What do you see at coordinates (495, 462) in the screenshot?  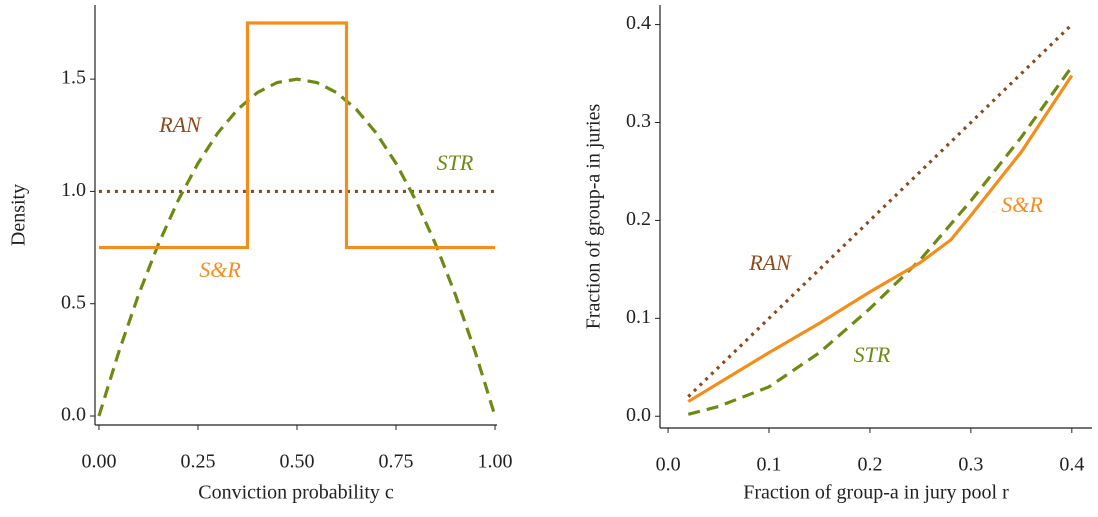 I see `x-tick-label: 1.00` at bounding box center [495, 462].